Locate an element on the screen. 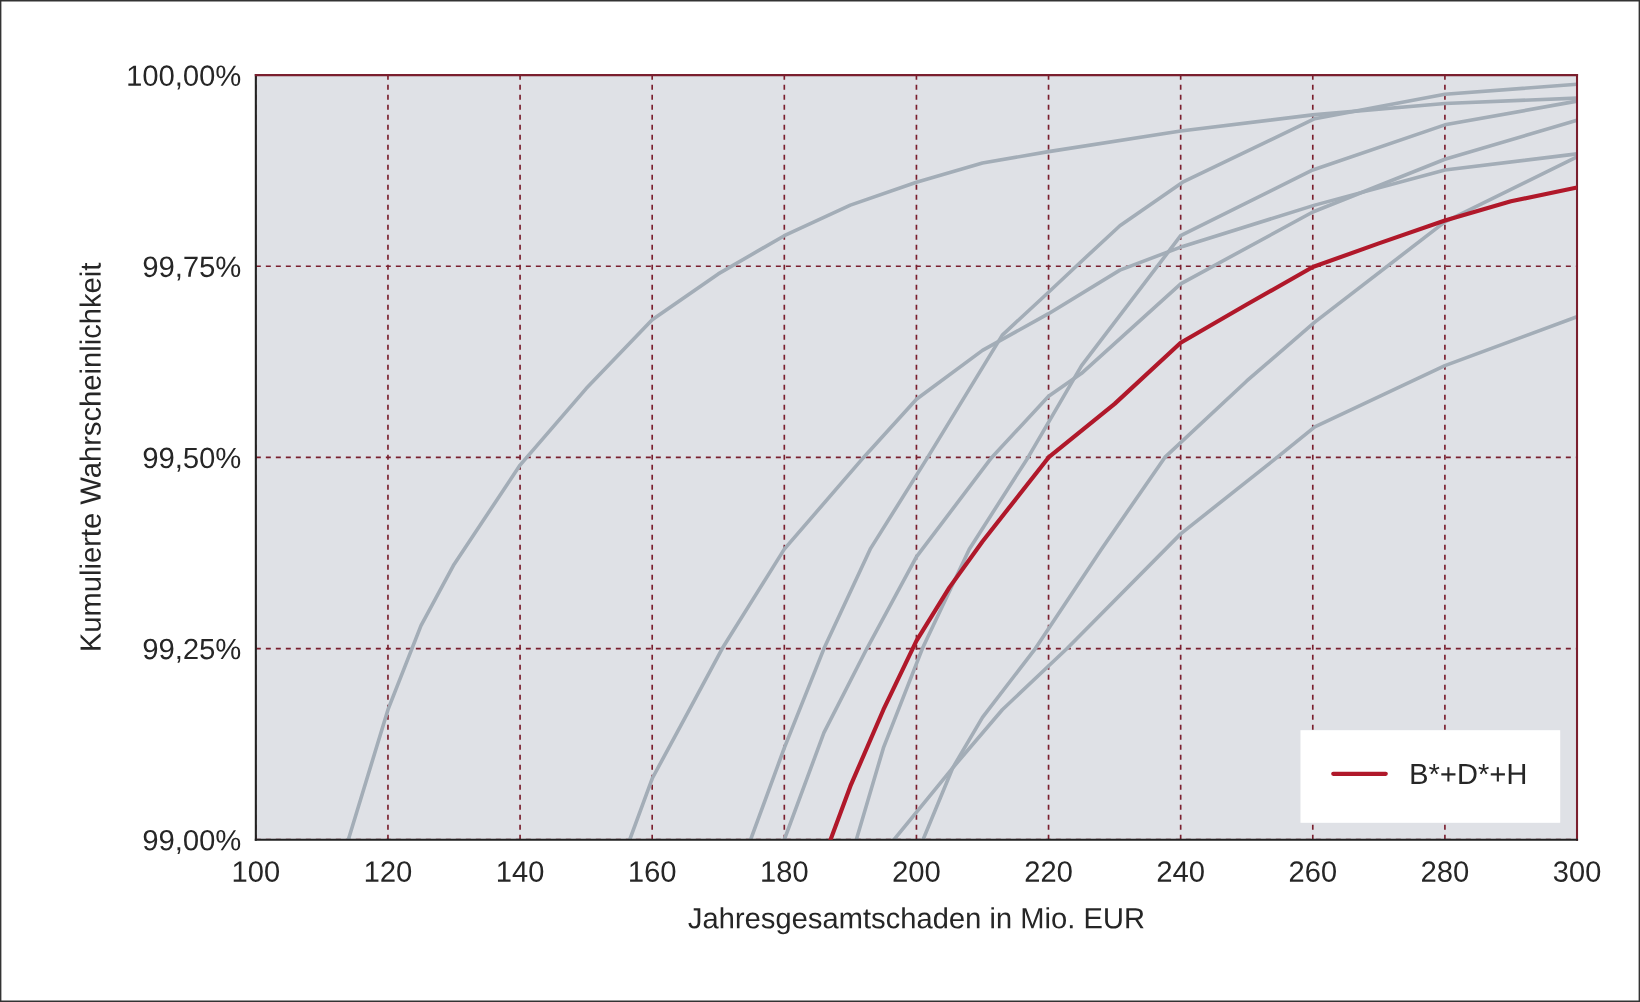 The height and width of the screenshot is (1002, 1640). x-axis-title: Jahresgesamtschaden in Mio. EUR is located at coordinates (916, 921).